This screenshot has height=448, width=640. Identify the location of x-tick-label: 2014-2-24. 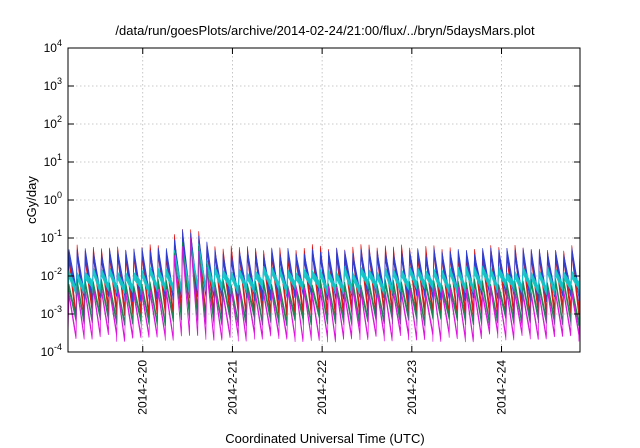
(502, 387).